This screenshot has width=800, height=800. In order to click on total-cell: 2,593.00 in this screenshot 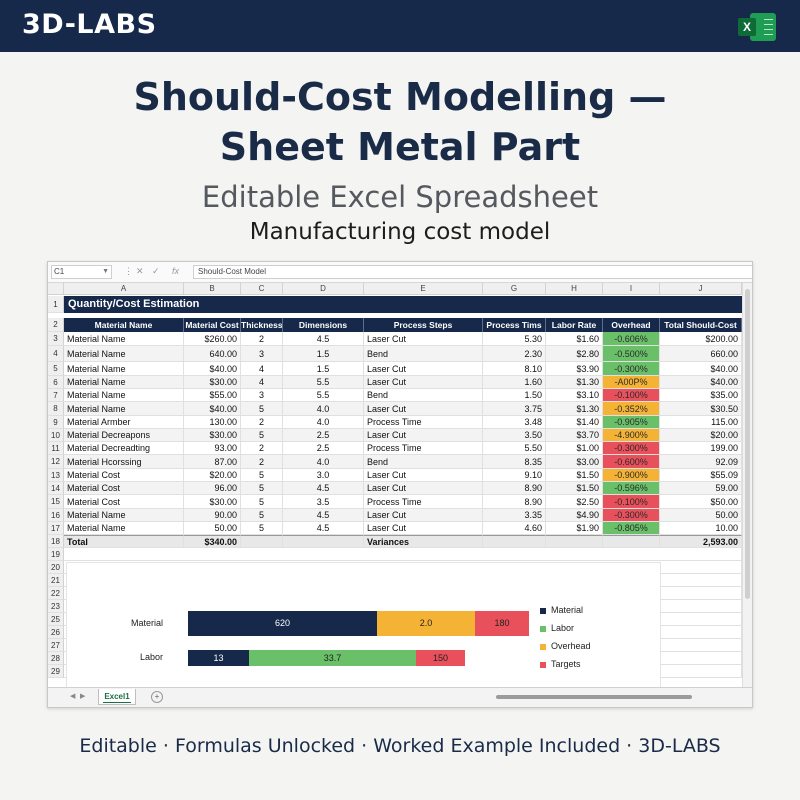, I will do `click(701, 541)`.